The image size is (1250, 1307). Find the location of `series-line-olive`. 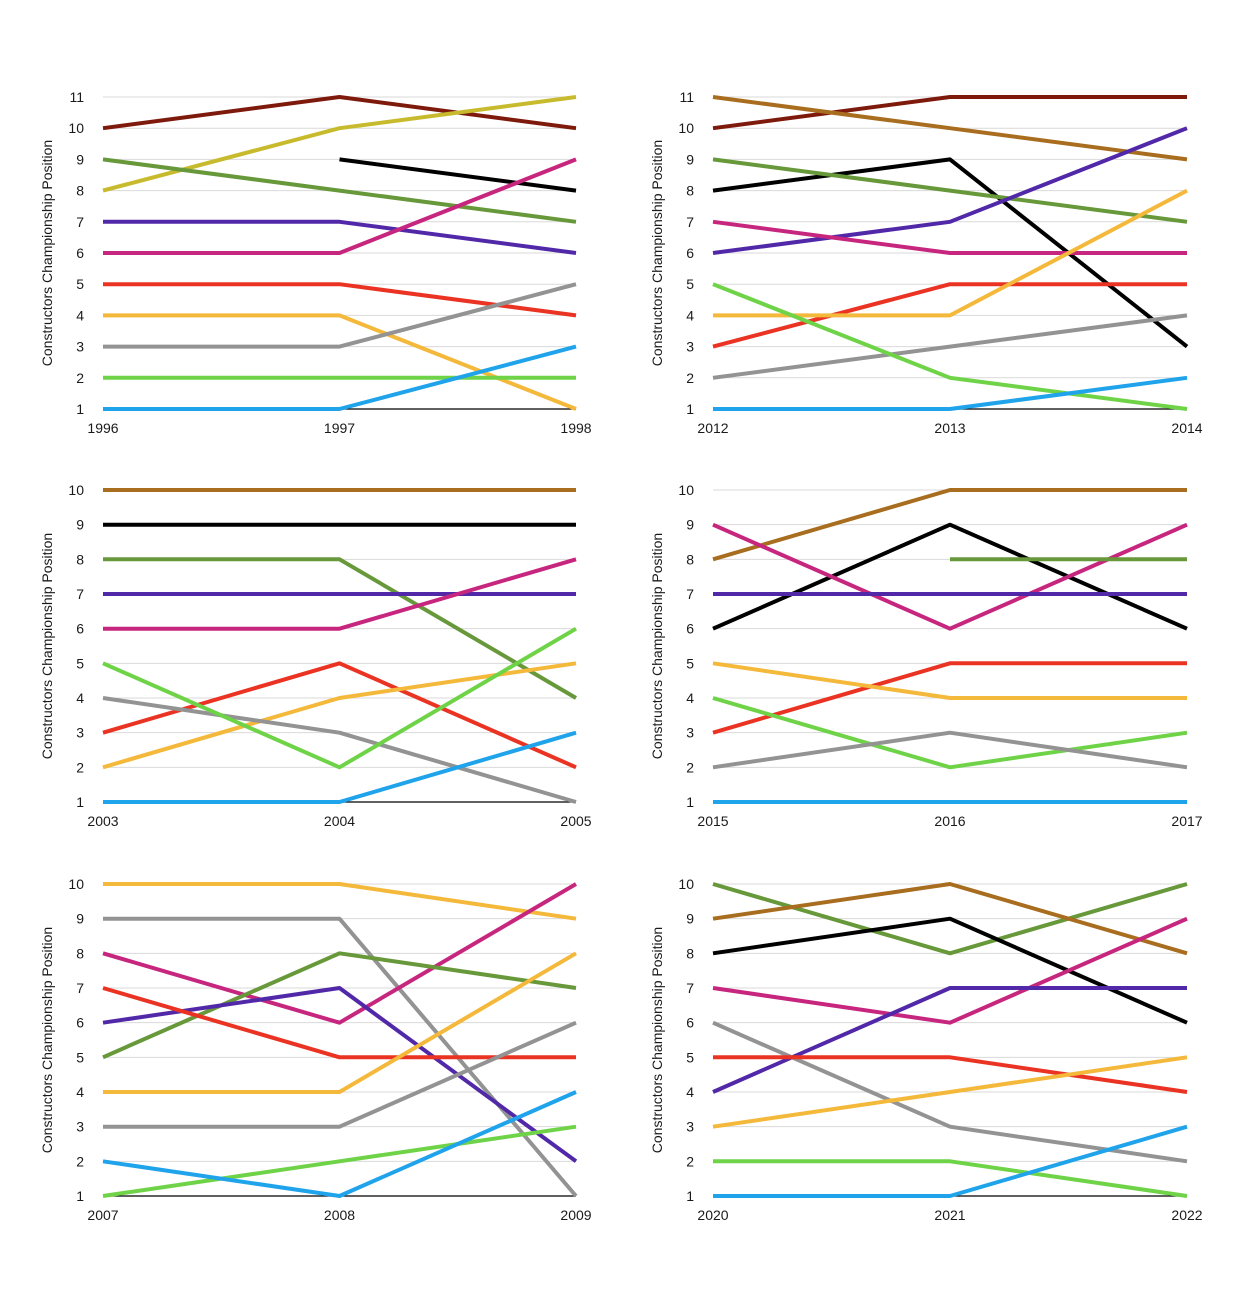

series-line-olive is located at coordinates (339, 144).